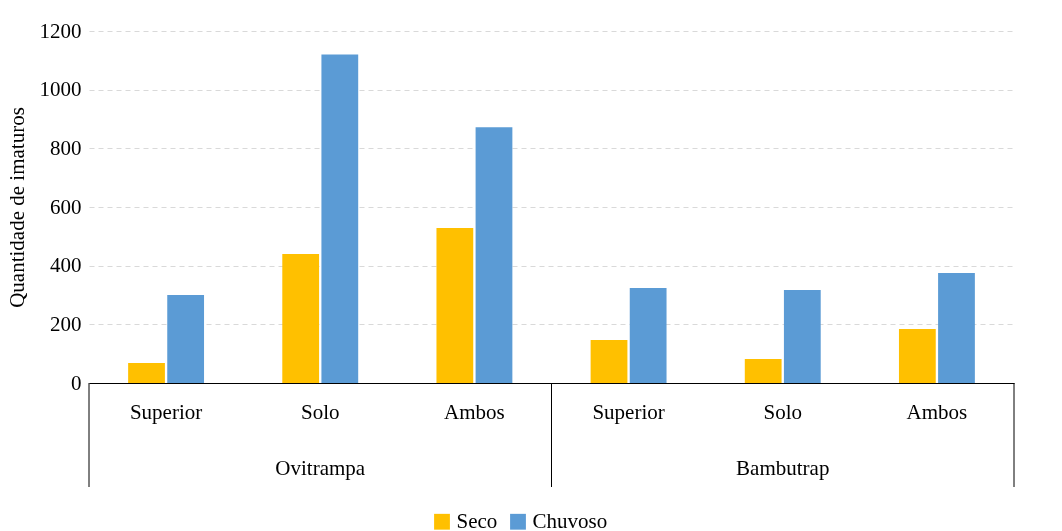  Describe the element at coordinates (783, 468) in the screenshot. I see `text: Bambutrap` at that location.